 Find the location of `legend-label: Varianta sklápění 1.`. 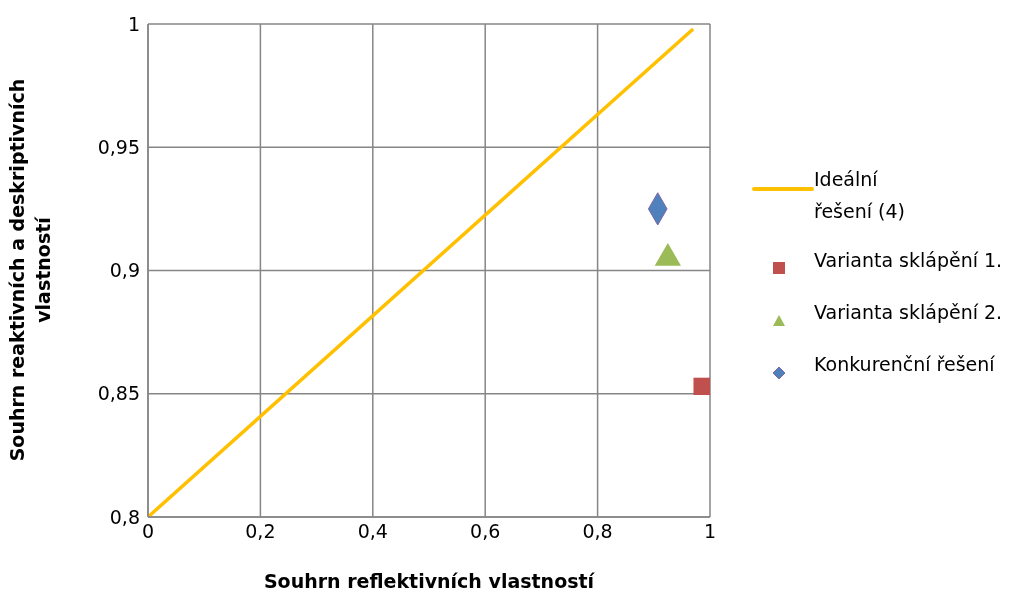

legend-label: Varianta sklápění 1. is located at coordinates (908, 260).